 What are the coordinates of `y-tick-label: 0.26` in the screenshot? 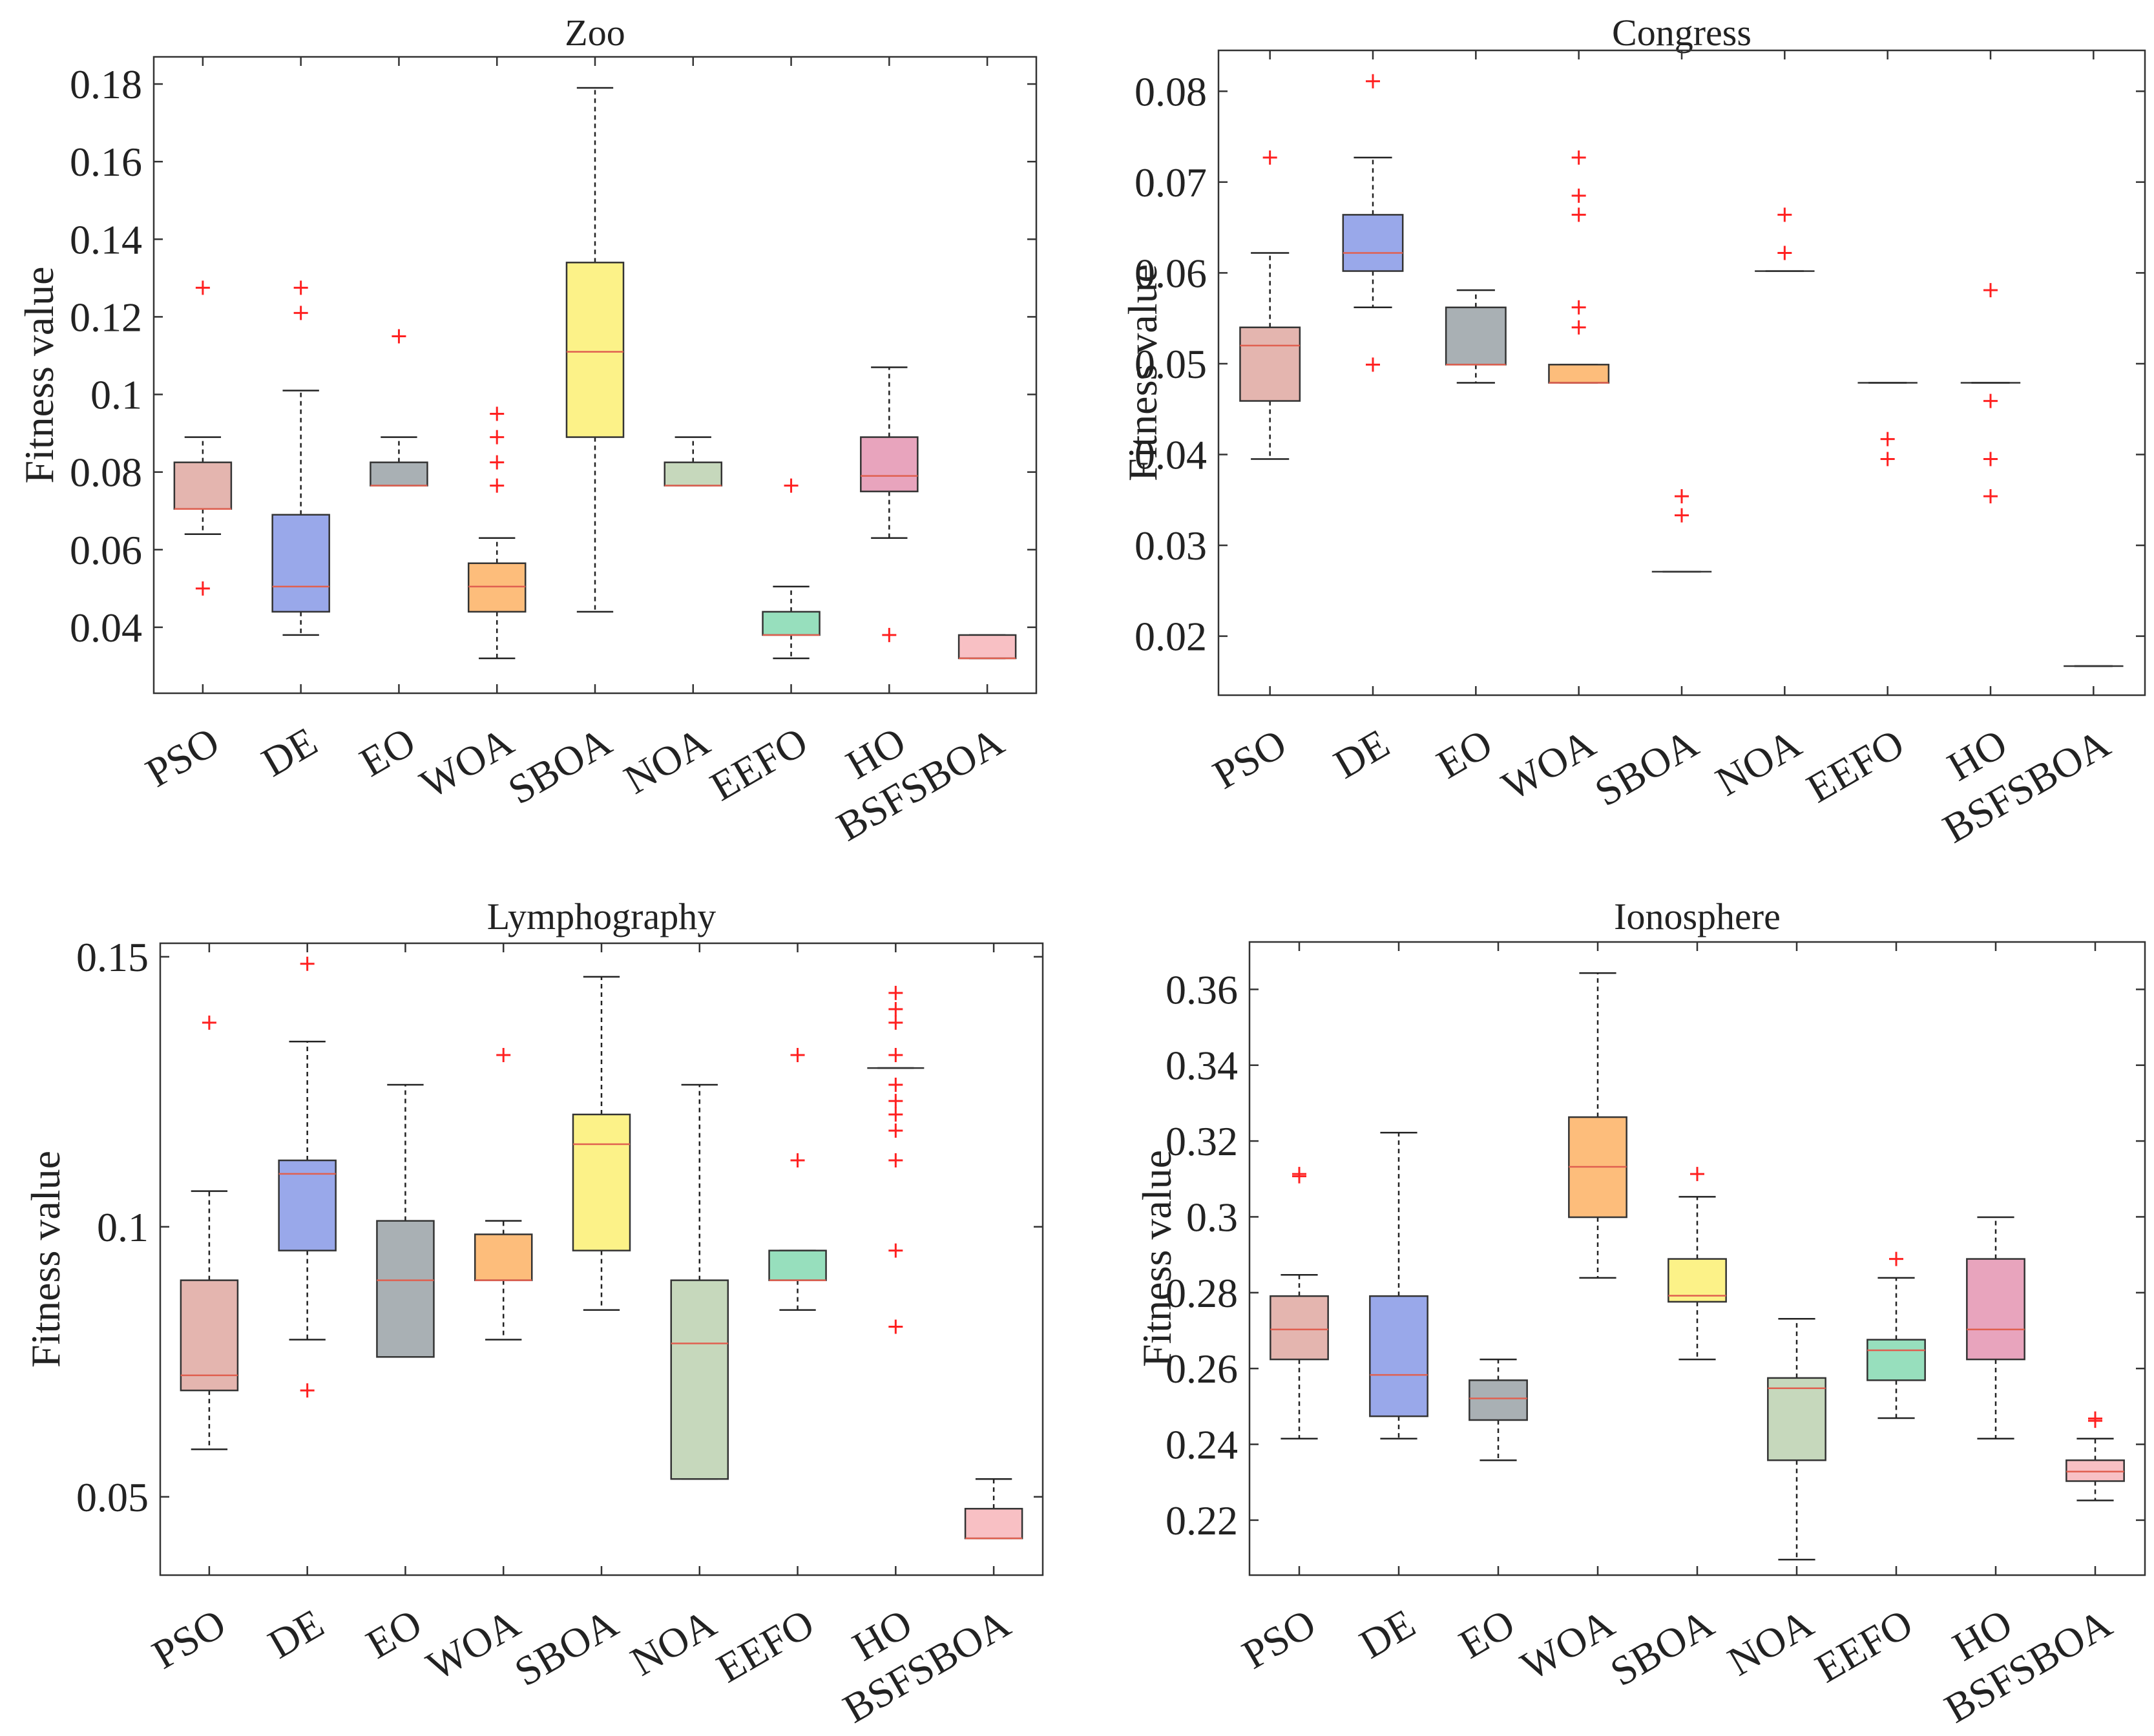 It's located at (1202, 1369).